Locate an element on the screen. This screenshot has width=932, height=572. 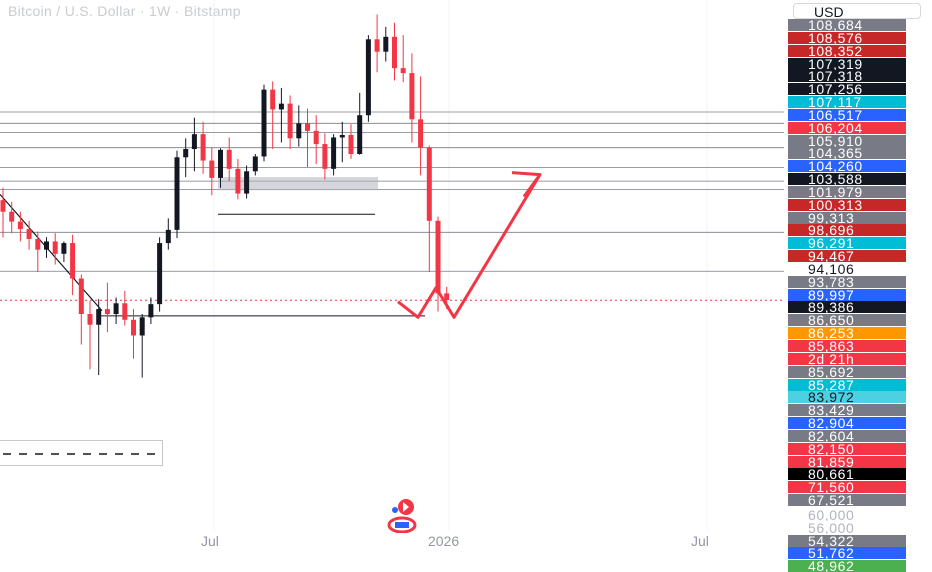
replay-box is located at coordinates (81, 453).